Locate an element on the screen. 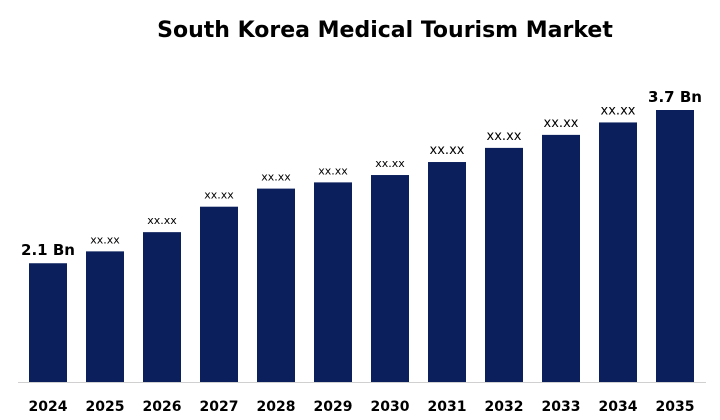  x-tick-2025: 2025 is located at coordinates (105, 407).